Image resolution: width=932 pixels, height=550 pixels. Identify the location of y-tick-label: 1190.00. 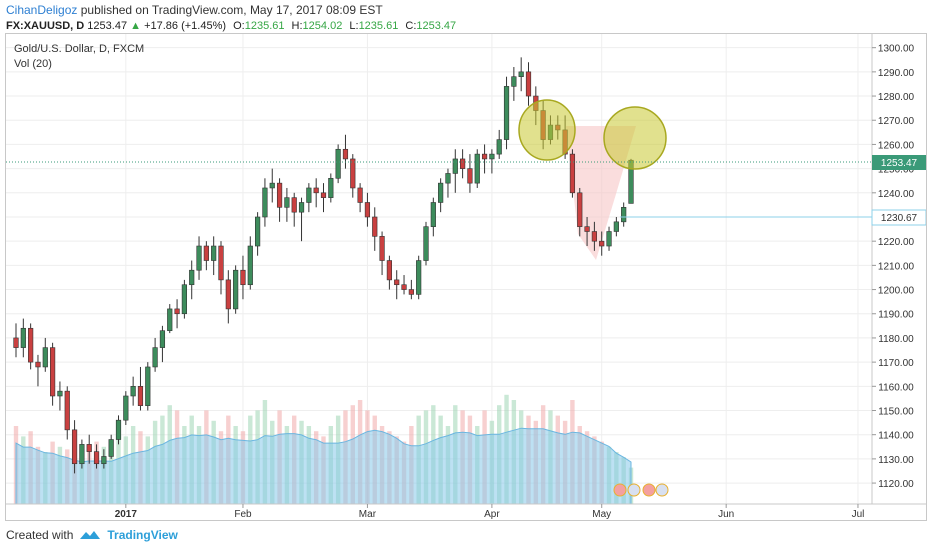
(896, 315).